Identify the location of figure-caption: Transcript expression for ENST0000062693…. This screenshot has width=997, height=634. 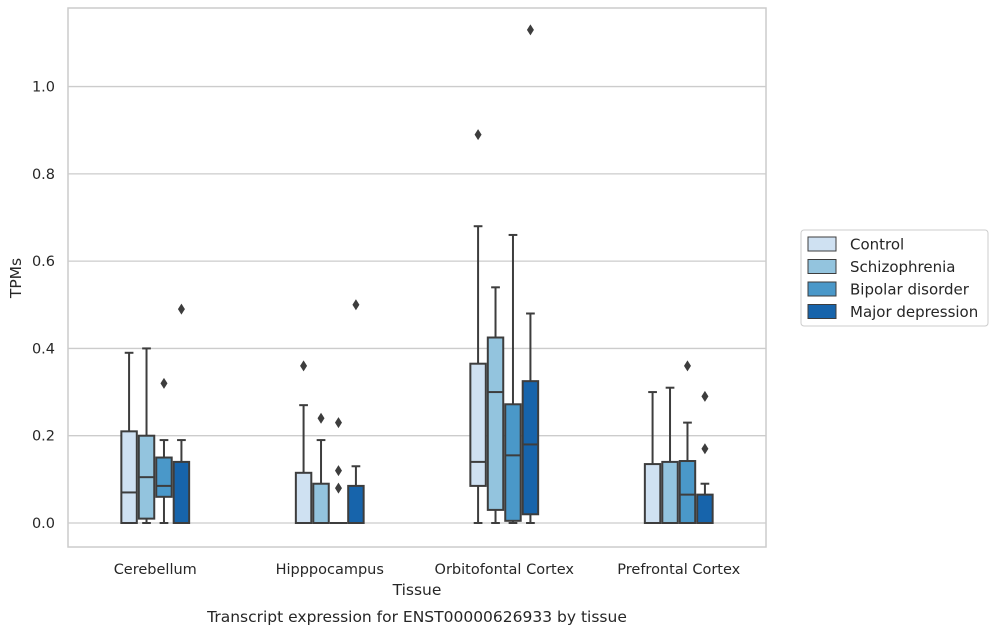
(416, 617).